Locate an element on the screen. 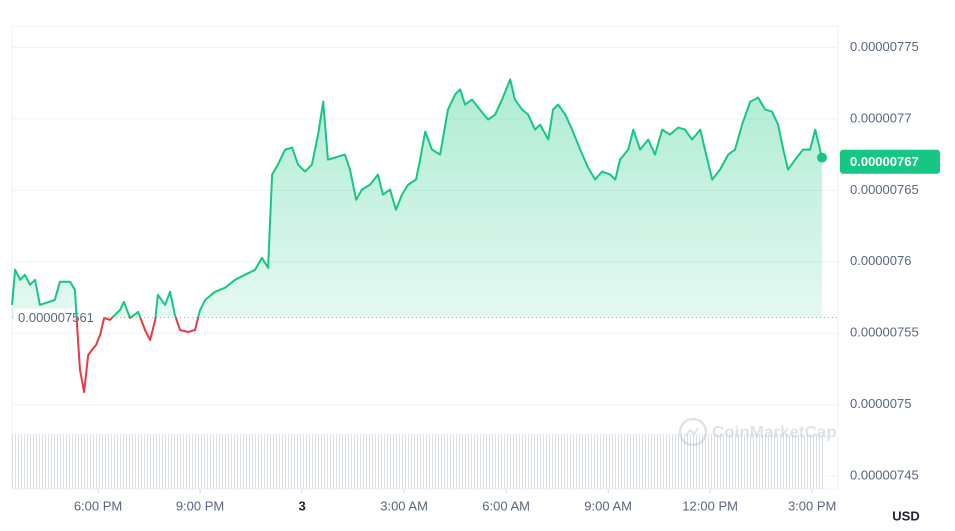 Image resolution: width=955 pixels, height=531 pixels. x-tick-label: 6:00 PM is located at coordinates (98, 505).